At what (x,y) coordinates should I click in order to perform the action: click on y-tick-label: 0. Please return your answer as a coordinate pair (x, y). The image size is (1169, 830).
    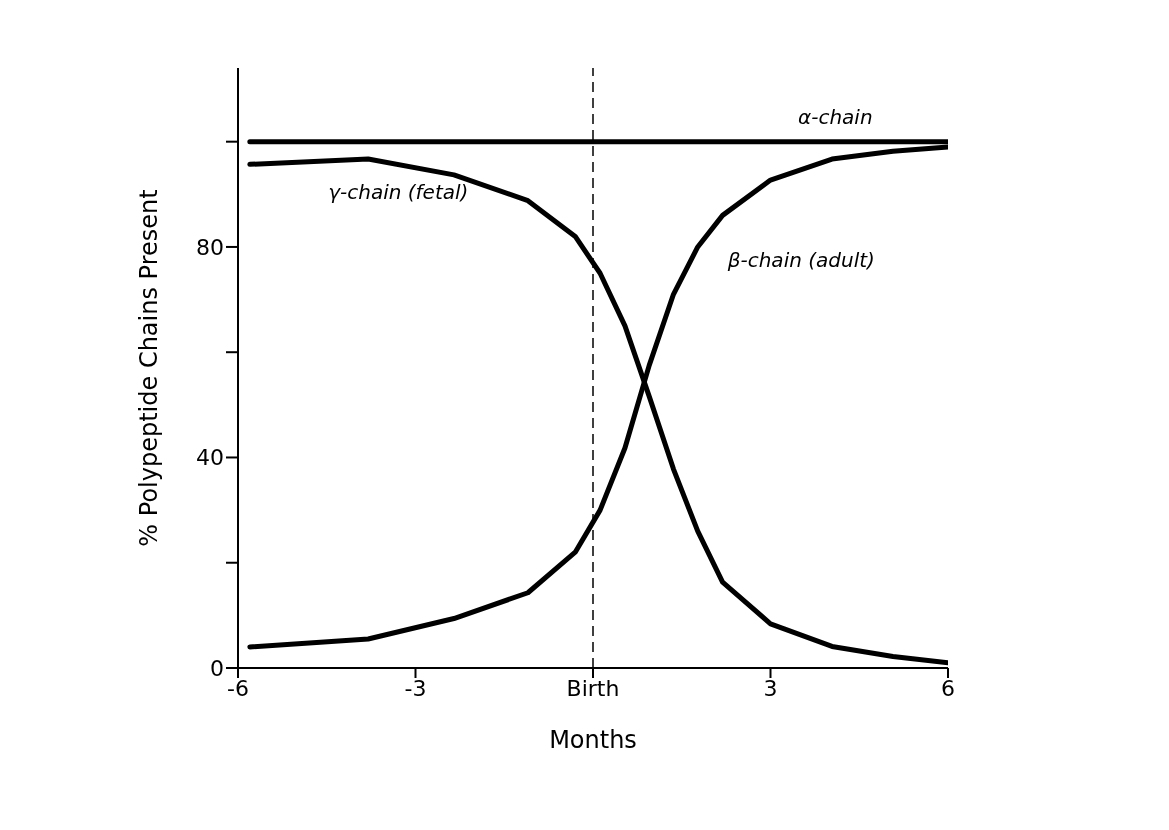
    Looking at the image, I should click on (217, 668).